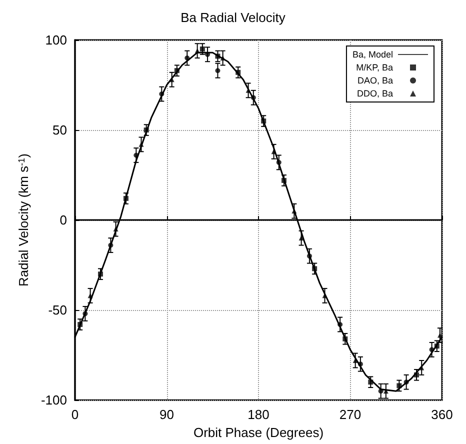 The image size is (466, 444). I want to click on legend-label: DAO, Ba, so click(375, 81).